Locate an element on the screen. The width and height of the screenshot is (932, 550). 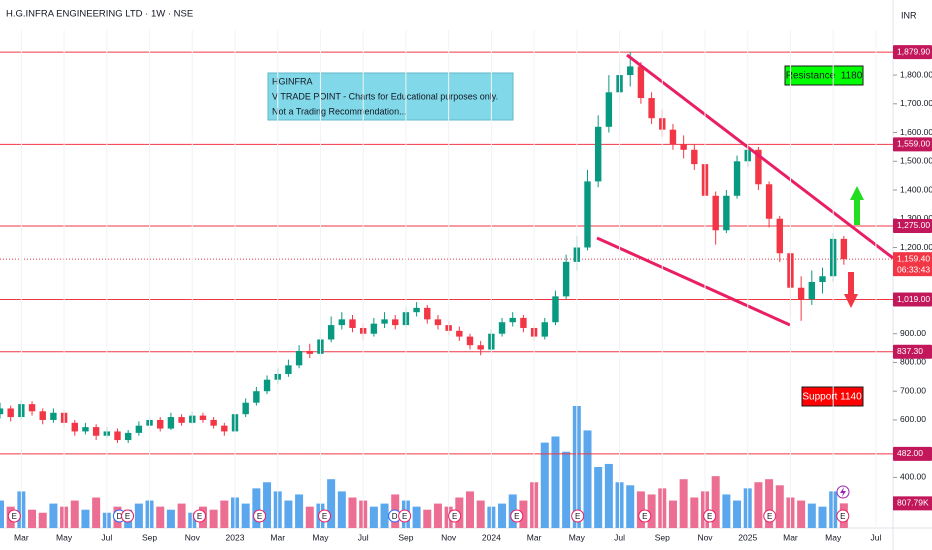
y-tick-label: 1,200.00 is located at coordinates (916, 247).